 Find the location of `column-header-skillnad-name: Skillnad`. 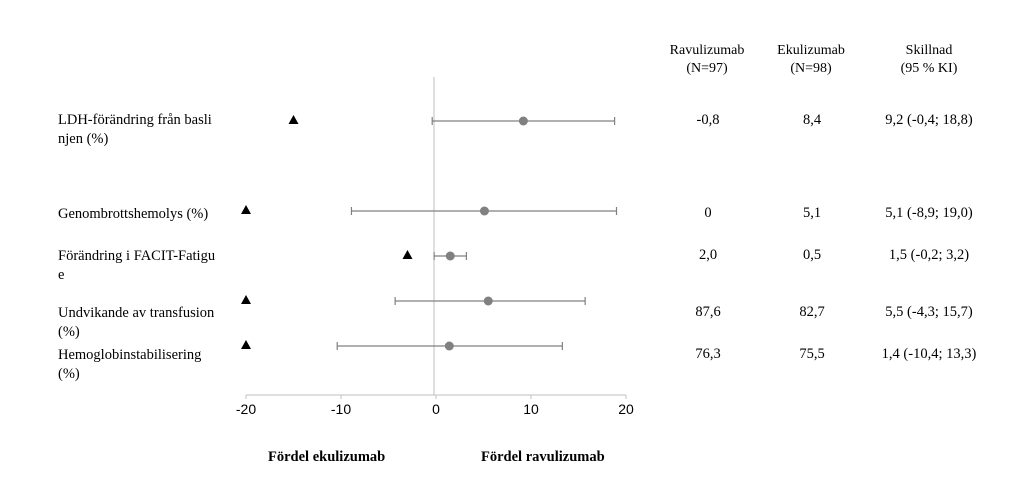

column-header-skillnad-name: Skillnad is located at coordinates (929, 50).